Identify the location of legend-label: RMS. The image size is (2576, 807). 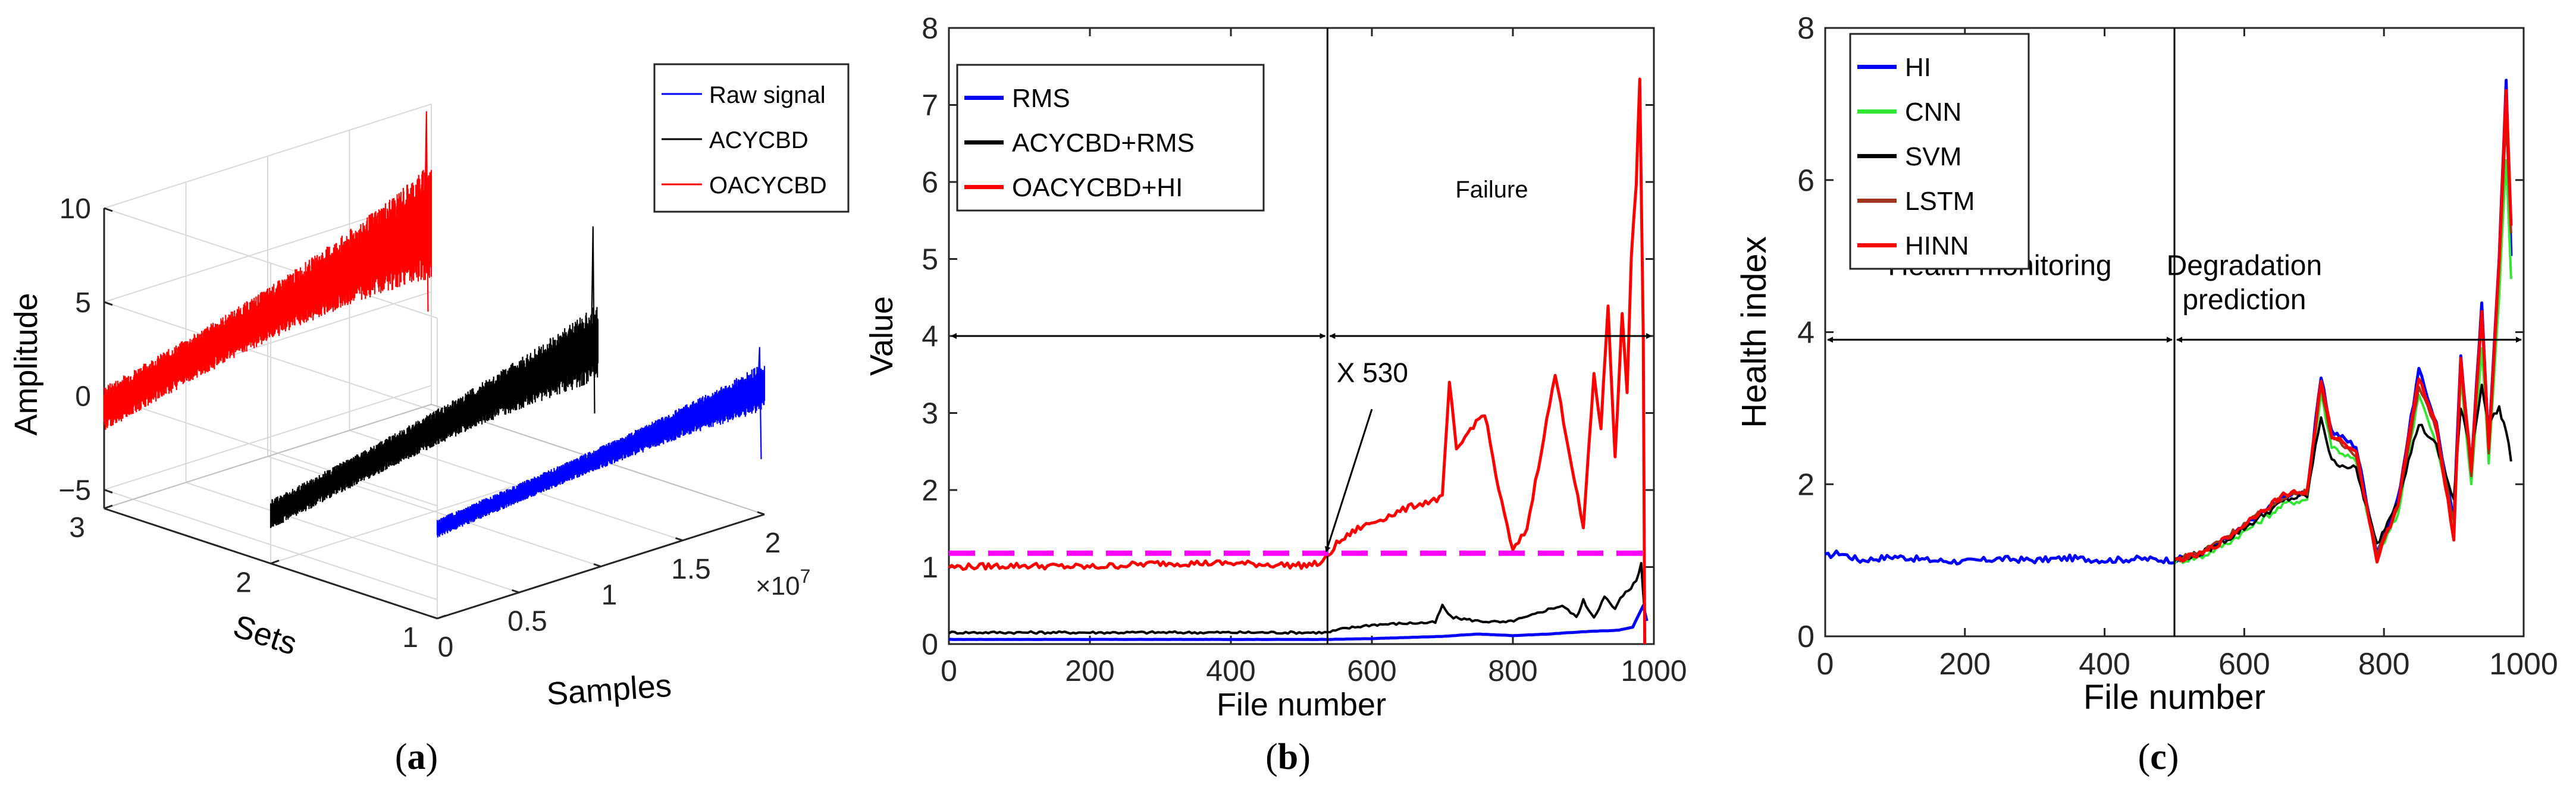
(1041, 98).